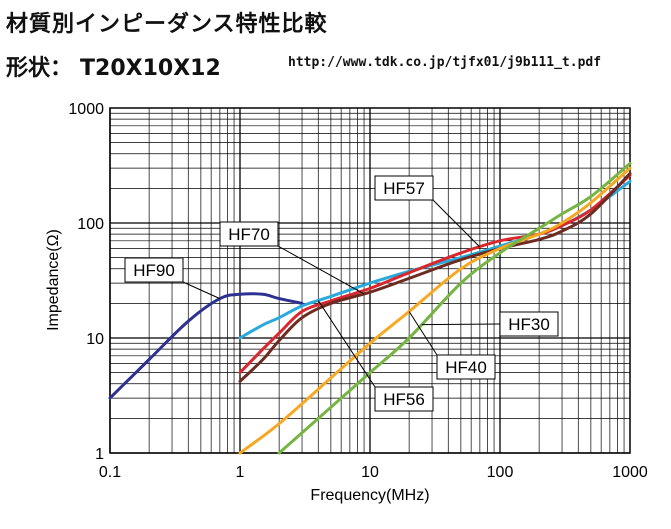  What do you see at coordinates (110, 472) in the screenshot?
I see `x-tick-label: 0.1` at bounding box center [110, 472].